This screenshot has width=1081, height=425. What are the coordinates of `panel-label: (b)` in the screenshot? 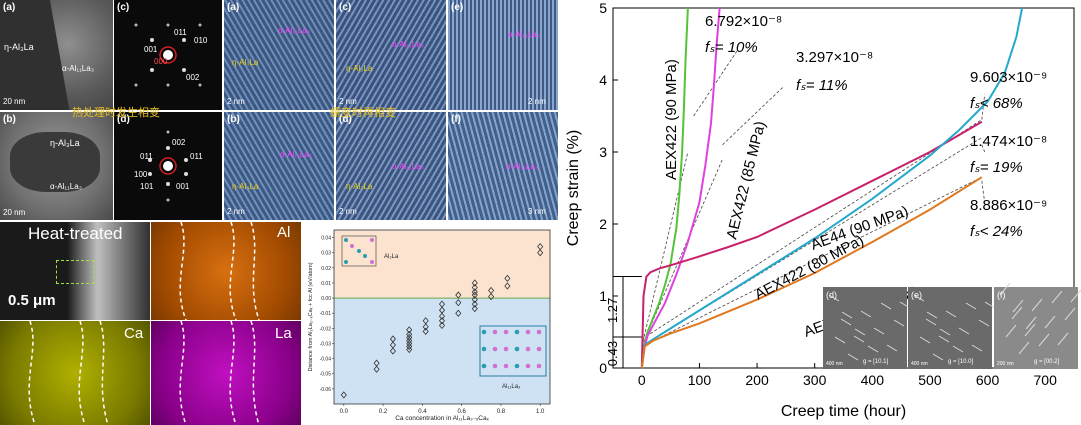 It's located at (233, 119).